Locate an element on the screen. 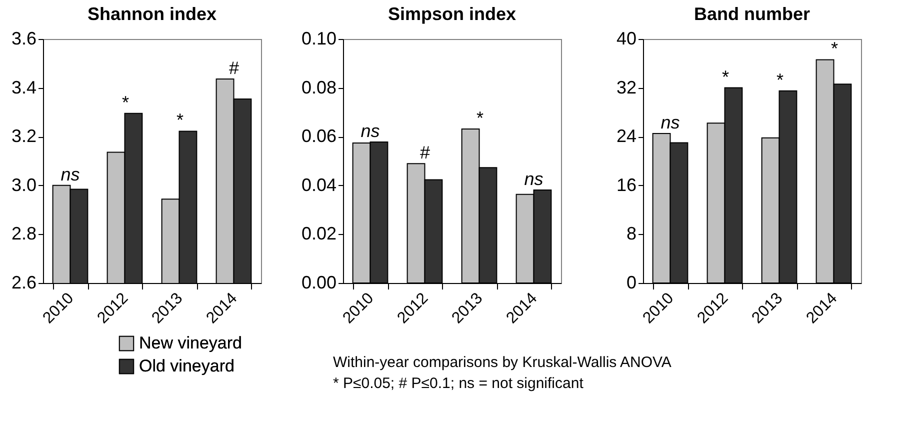 The image size is (904, 445). text: * P≤0.05; # P≤0.1; ns = not significant is located at coordinates (458, 383).